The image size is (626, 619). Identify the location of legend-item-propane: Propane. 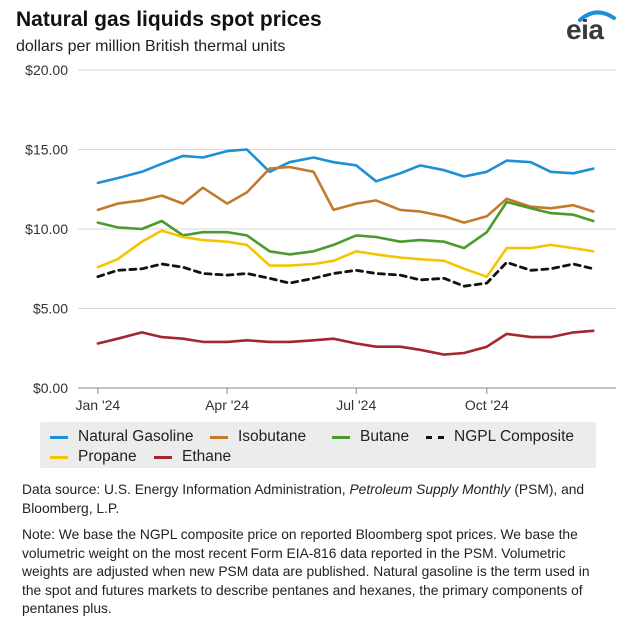
(93, 457).